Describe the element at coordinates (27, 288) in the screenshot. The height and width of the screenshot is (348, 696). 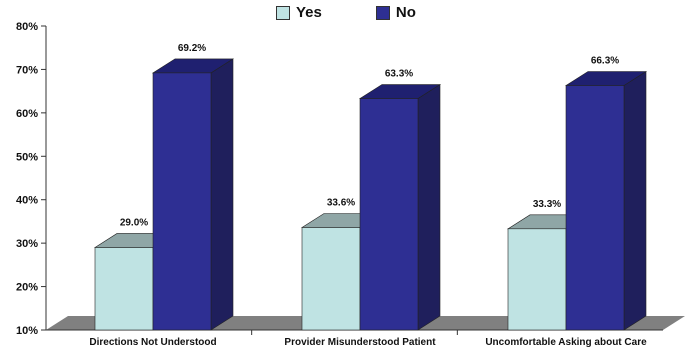
I see `y-tick-label: 20%` at that location.